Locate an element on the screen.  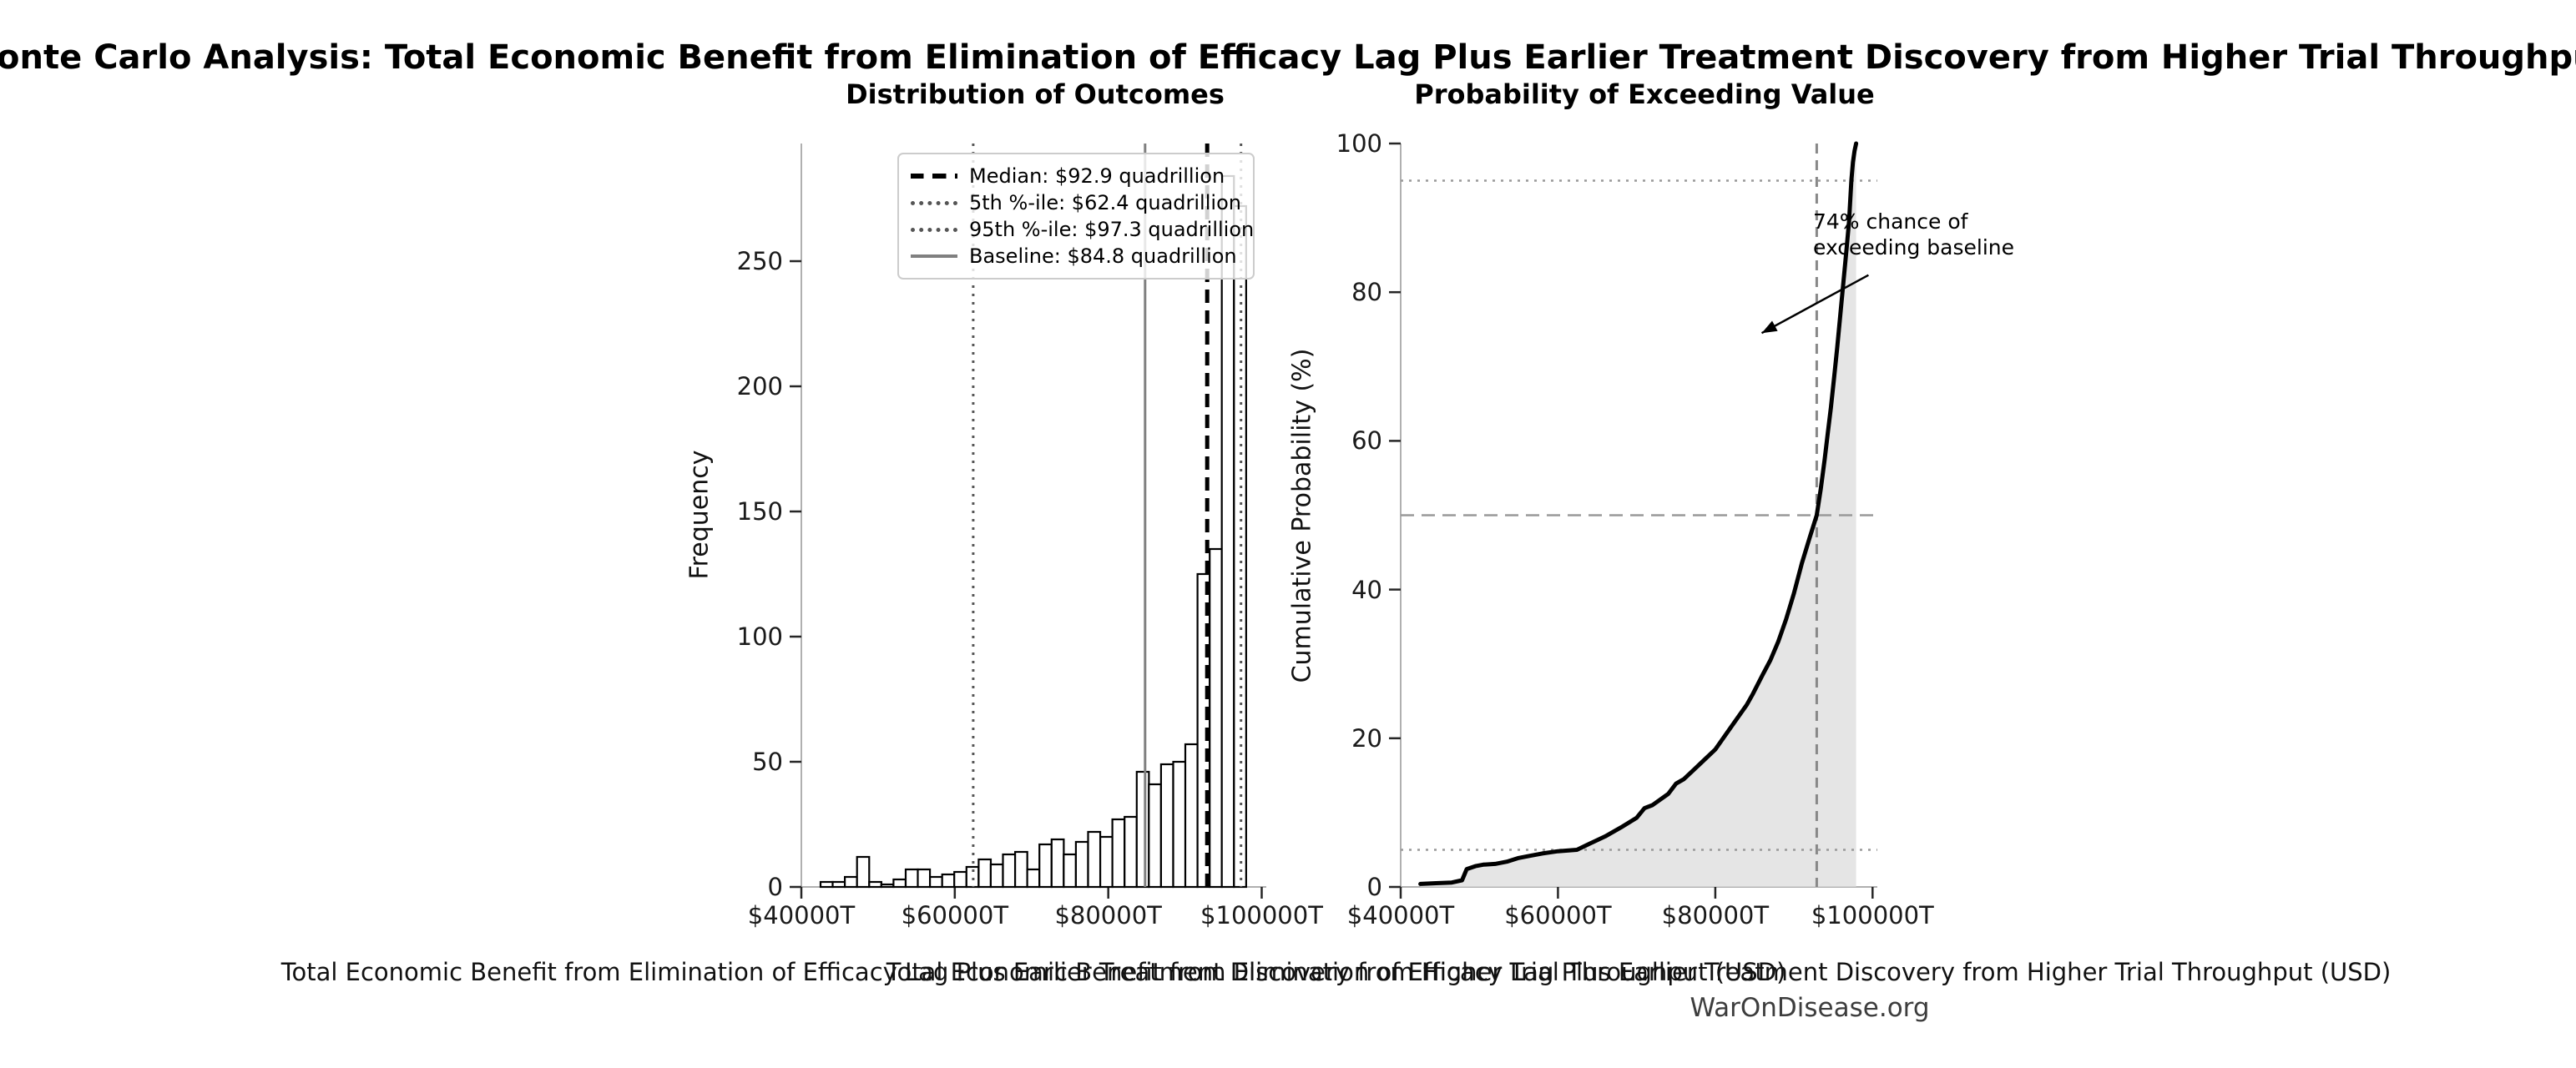
histogram-y-tick-label: 50 is located at coordinates (767, 762).